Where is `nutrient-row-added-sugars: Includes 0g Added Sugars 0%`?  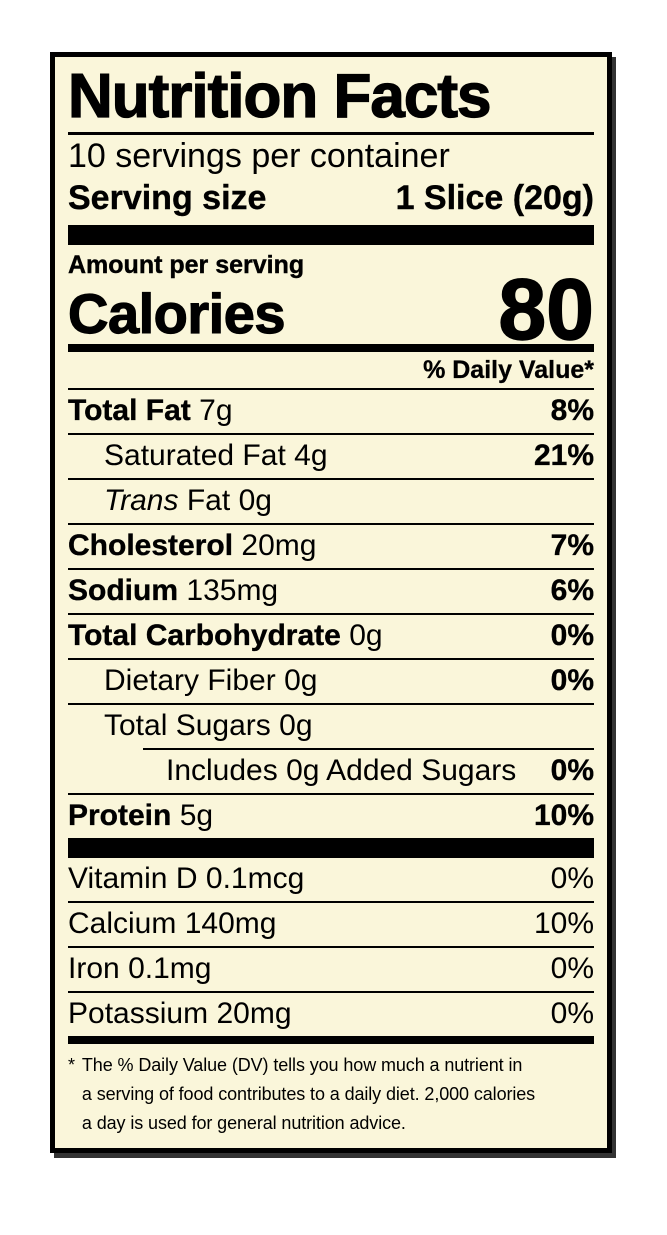 nutrient-row-added-sugars: Includes 0g Added Sugars 0% is located at coordinates (331, 772).